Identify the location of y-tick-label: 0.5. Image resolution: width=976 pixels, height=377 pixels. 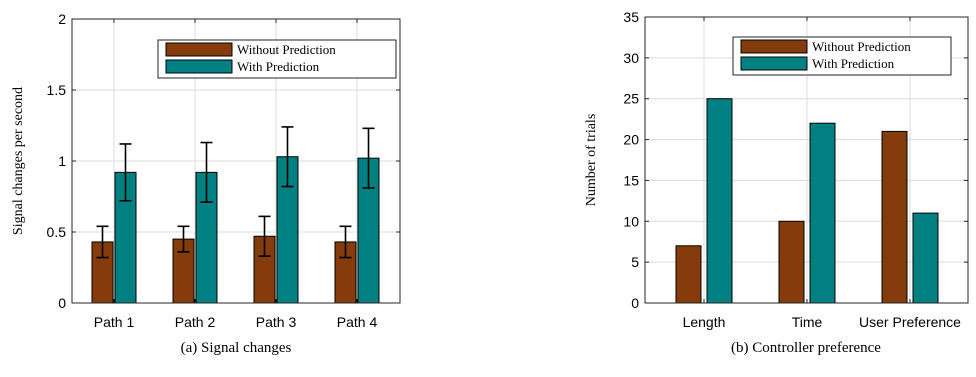
(57, 232).